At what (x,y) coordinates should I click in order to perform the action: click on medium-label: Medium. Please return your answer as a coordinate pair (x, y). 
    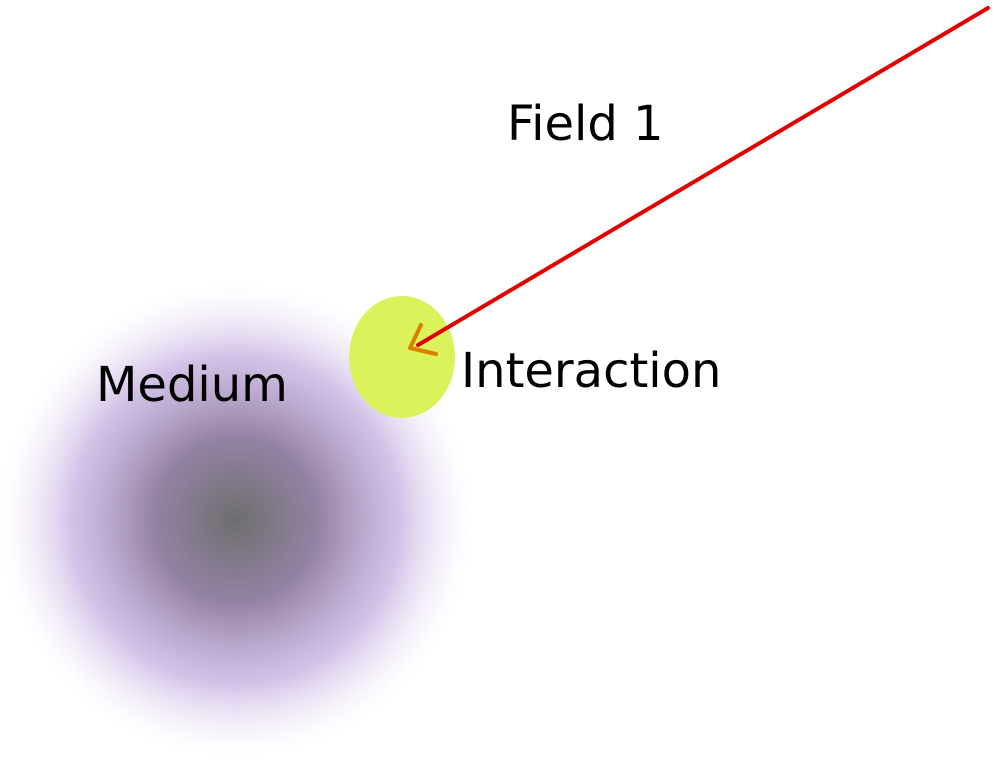
    Looking at the image, I should click on (192, 385).